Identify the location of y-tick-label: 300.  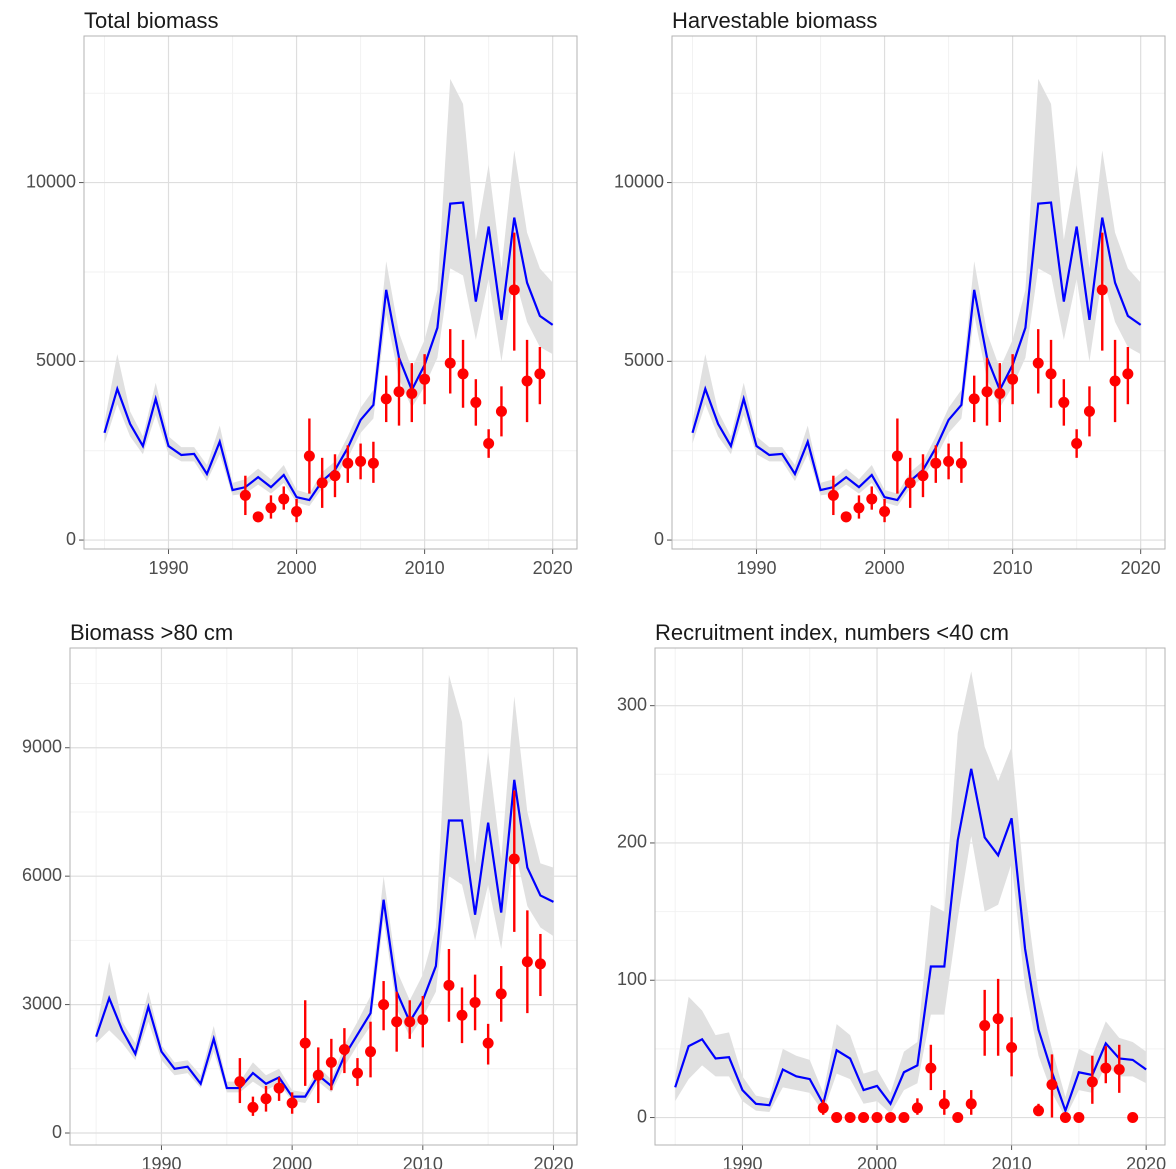
(632, 704).